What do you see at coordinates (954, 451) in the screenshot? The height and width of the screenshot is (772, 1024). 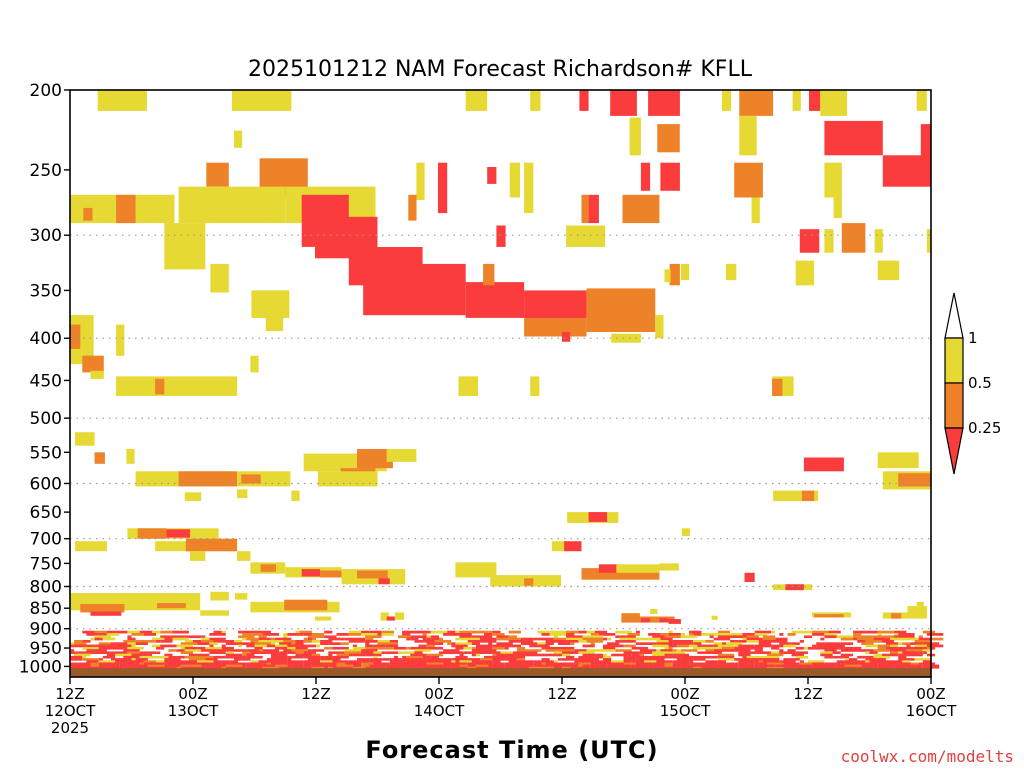 I see `legend-bottom-triangle` at bounding box center [954, 451].